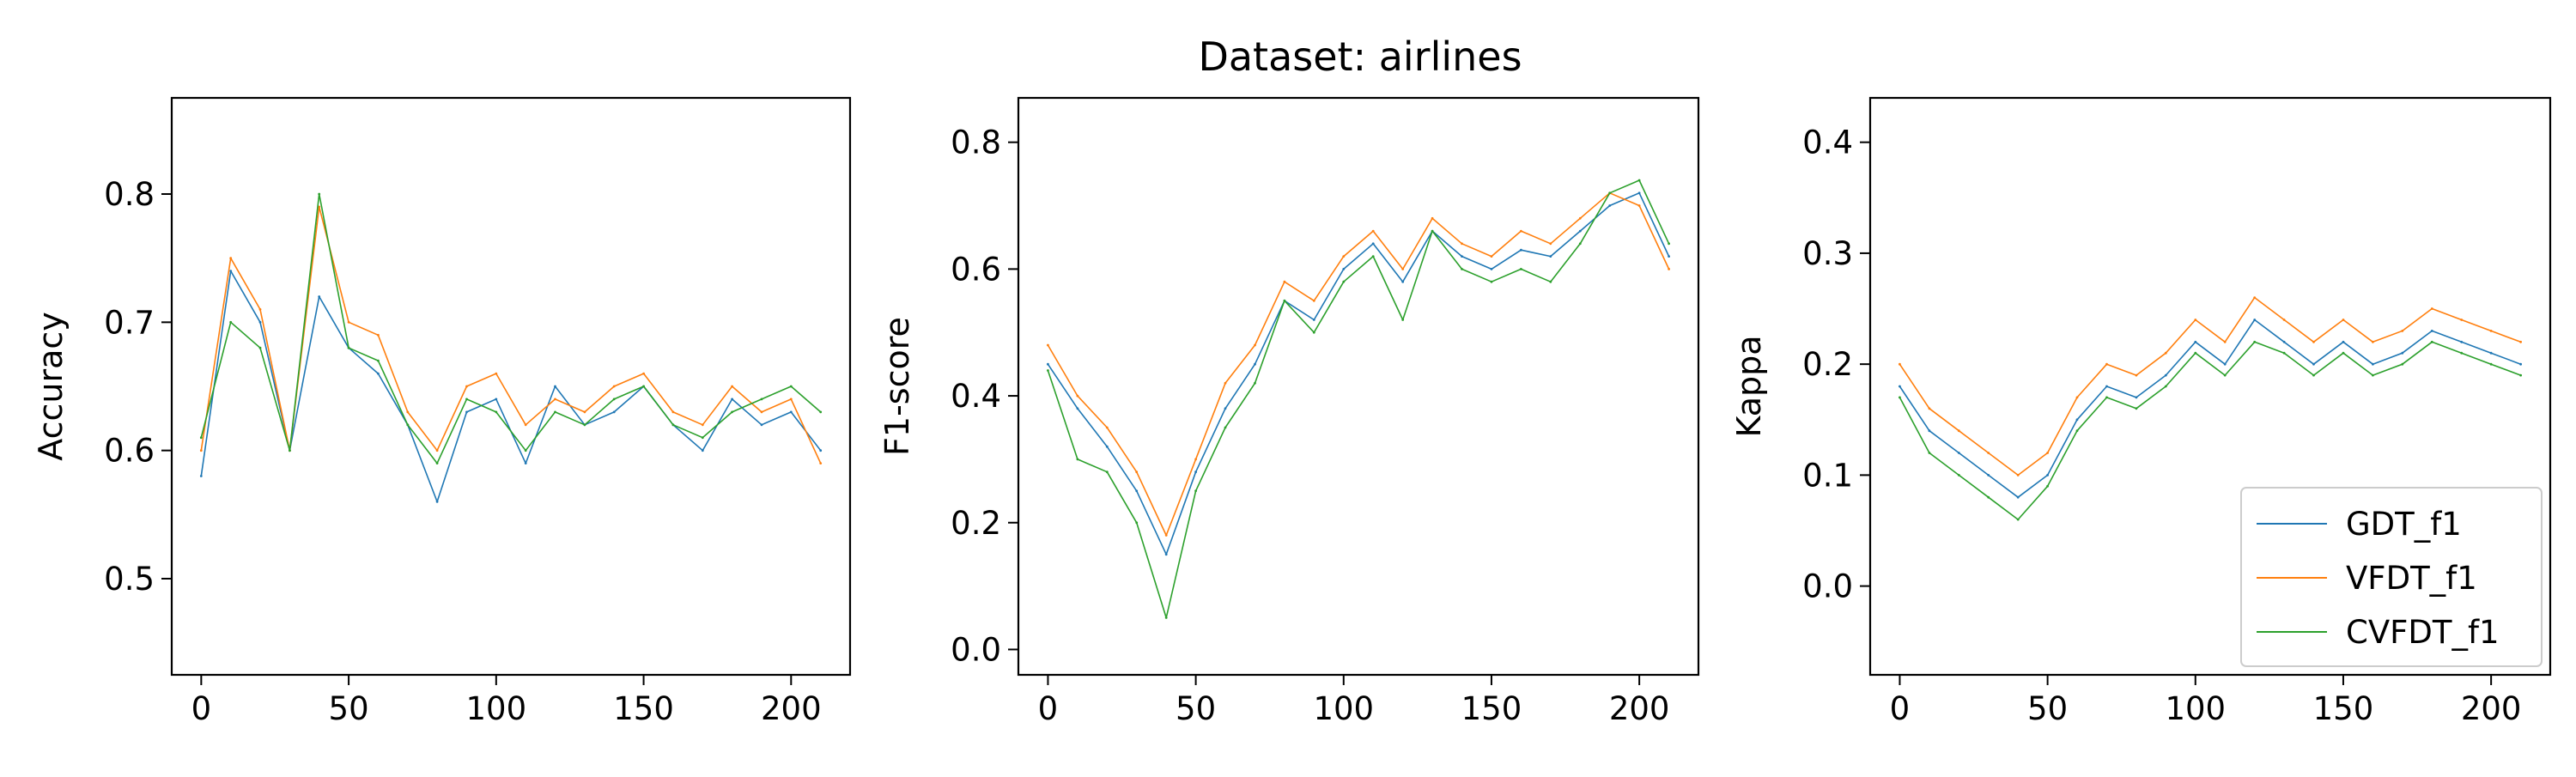  I want to click on x-tick-label: 100, so click(2195, 708).